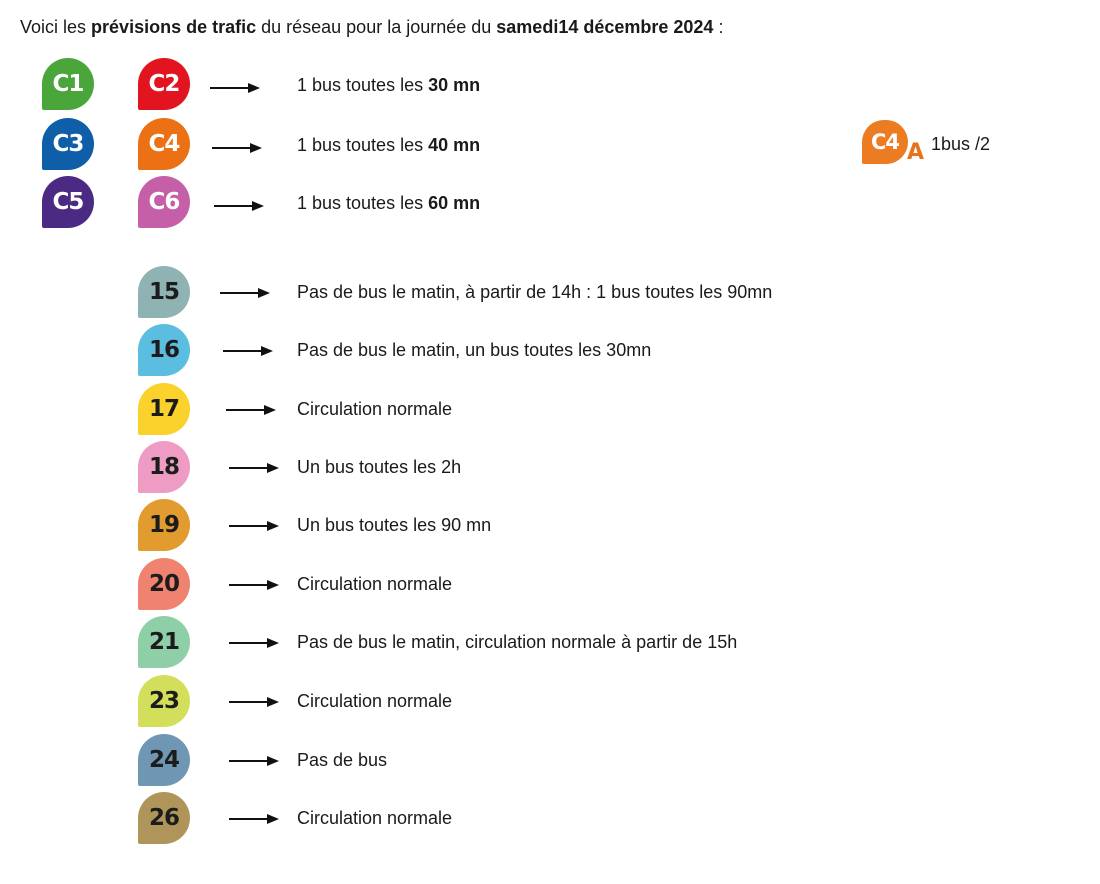 The image size is (1100, 884). I want to click on line-badge-23: 23, so click(164, 701).